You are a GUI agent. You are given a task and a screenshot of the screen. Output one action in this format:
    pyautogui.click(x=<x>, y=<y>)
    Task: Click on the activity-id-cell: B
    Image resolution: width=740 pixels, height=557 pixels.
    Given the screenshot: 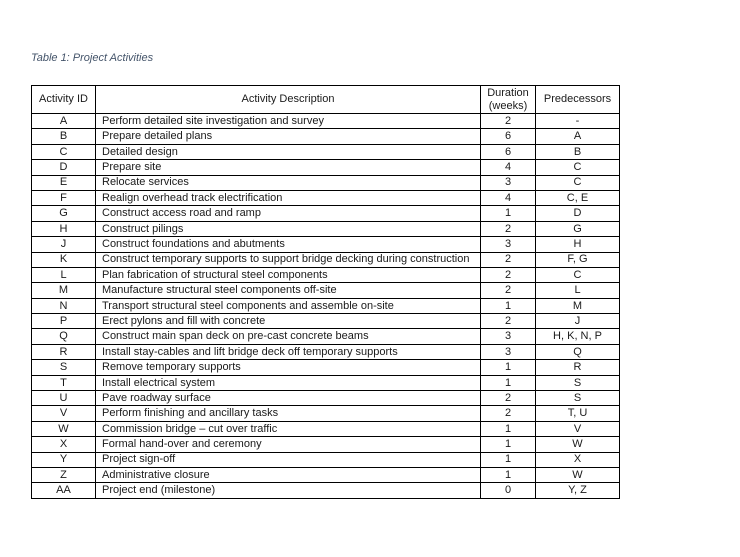 What is the action you would take?
    pyautogui.click(x=63, y=136)
    